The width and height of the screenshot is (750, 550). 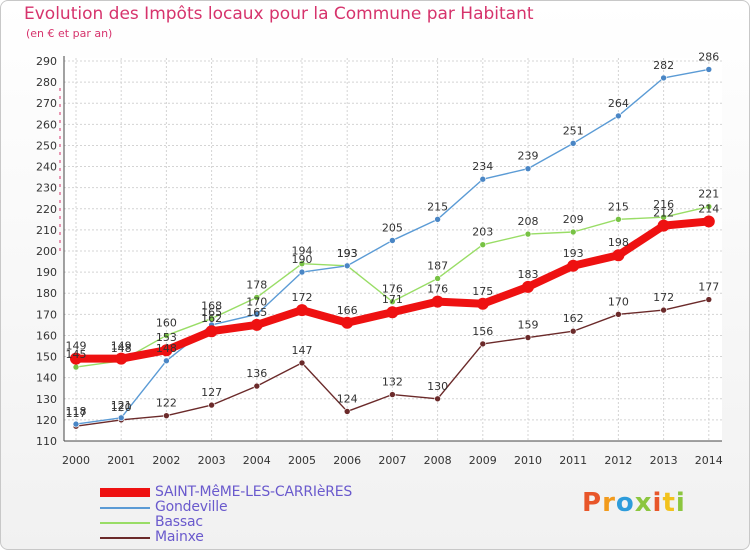 I want to click on legend-swatch-saint-meme, so click(x=125, y=492).